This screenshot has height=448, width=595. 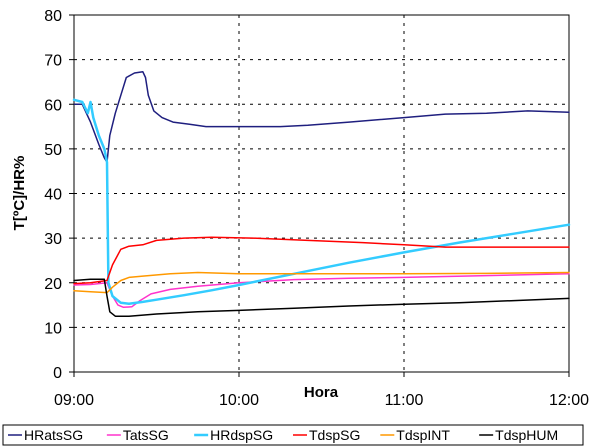 I want to click on y-tick-label: 10, so click(x=53, y=328).